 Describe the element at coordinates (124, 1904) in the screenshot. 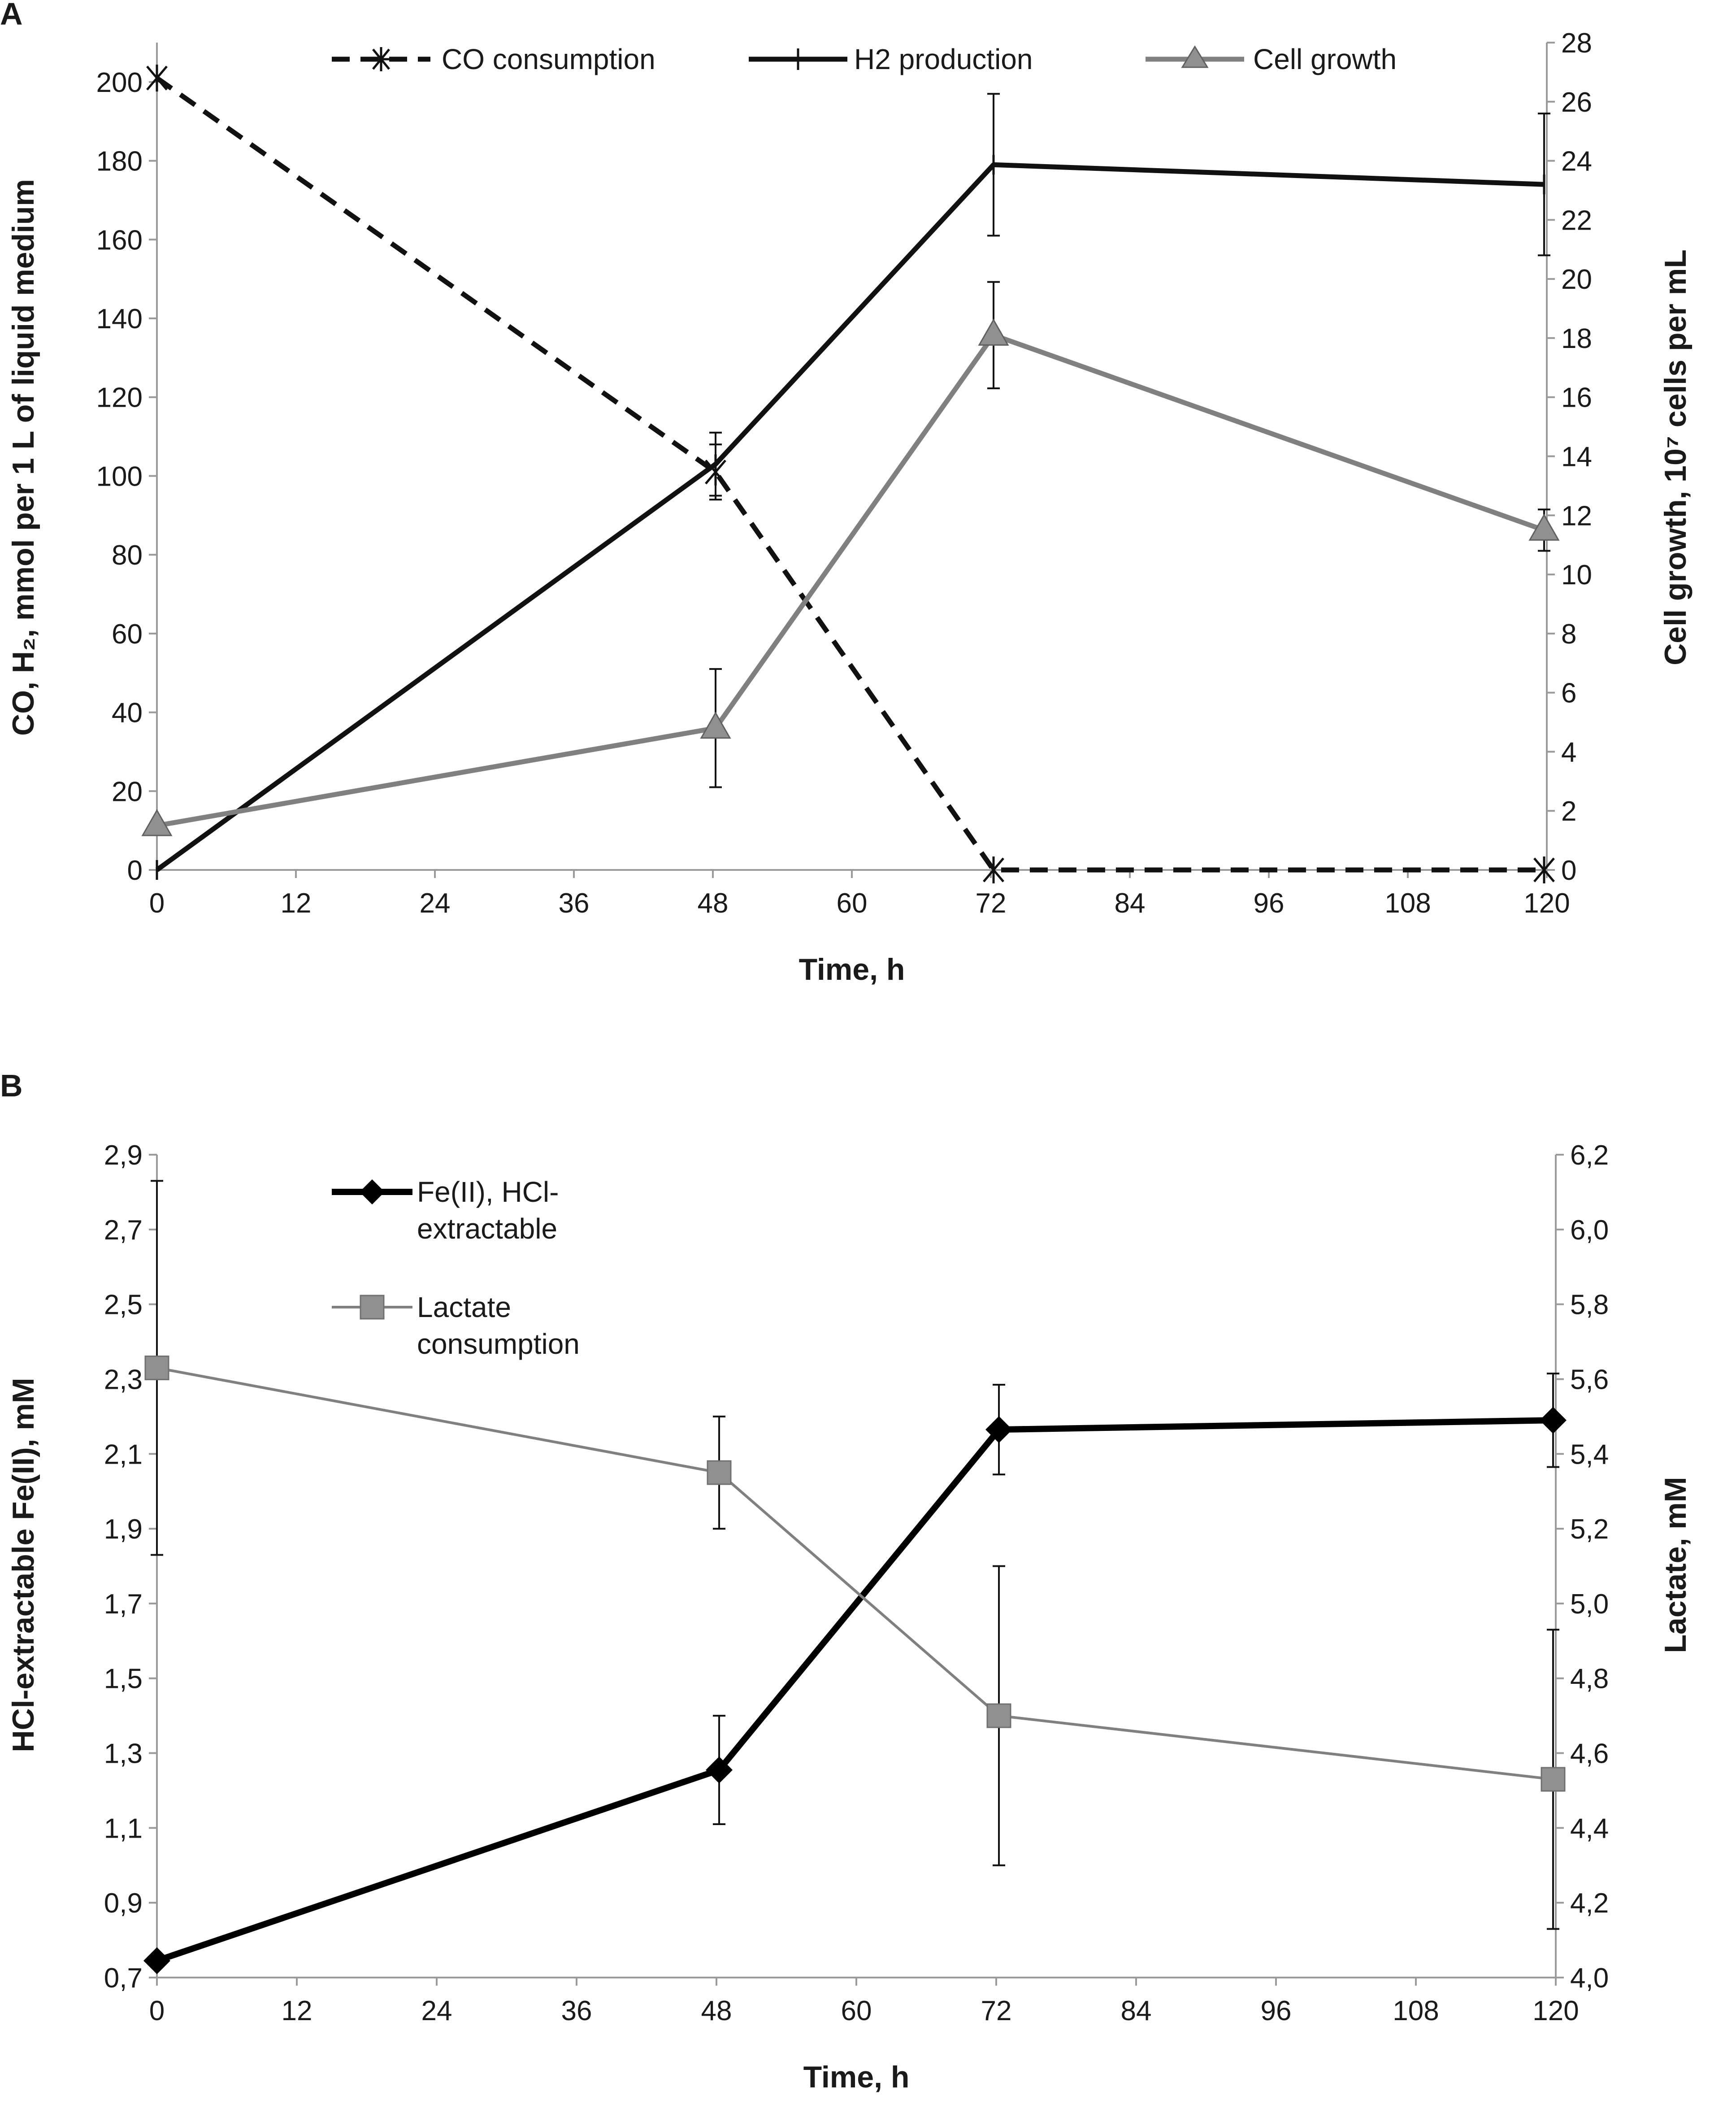

I see `y-tick-label: 0,9` at that location.